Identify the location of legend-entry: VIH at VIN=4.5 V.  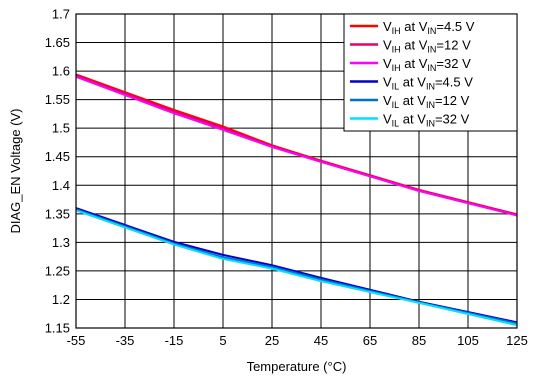
(429, 27).